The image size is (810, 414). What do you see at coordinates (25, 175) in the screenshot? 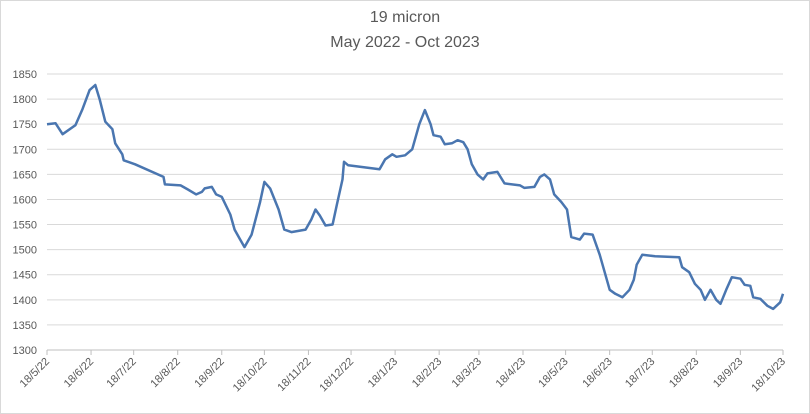
I see `y-tick-label: 1650` at bounding box center [25, 175].